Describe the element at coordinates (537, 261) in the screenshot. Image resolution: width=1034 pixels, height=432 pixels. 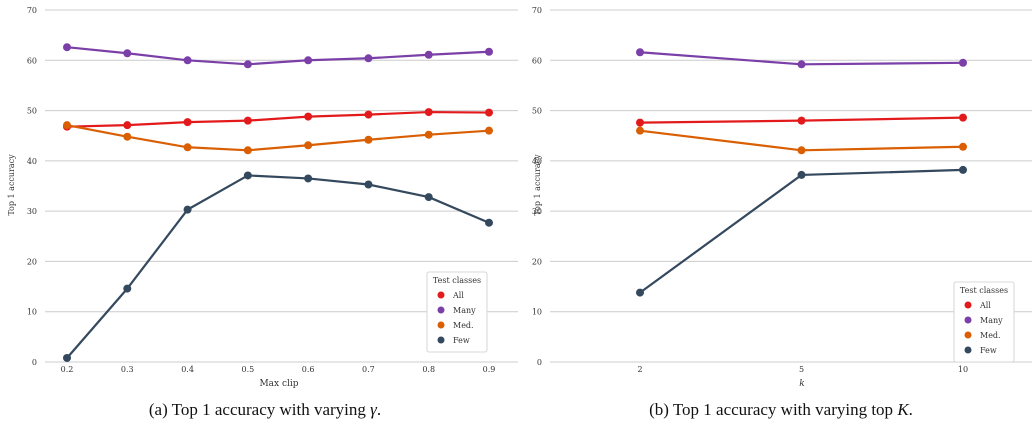
I see `y-tick-label: 20` at that location.